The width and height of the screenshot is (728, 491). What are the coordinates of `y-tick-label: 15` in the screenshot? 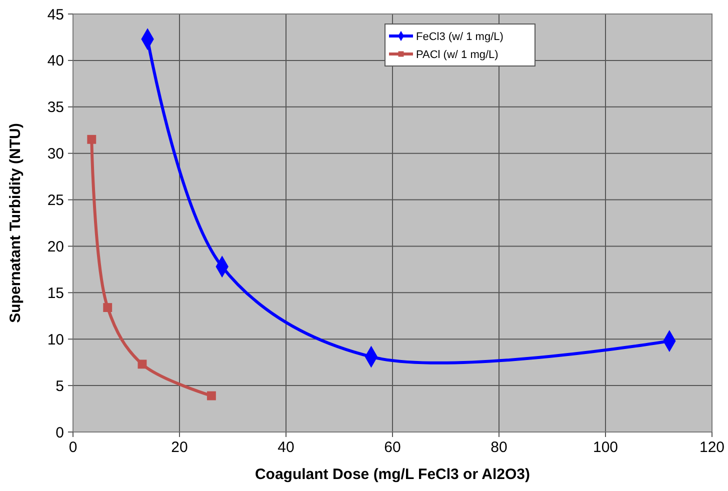 It's located at (55, 293).